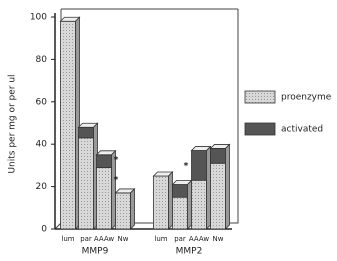 Image resolution: width=337 pixels, height=261 pixels. I want to click on y-tick-label: 20, so click(42, 187).